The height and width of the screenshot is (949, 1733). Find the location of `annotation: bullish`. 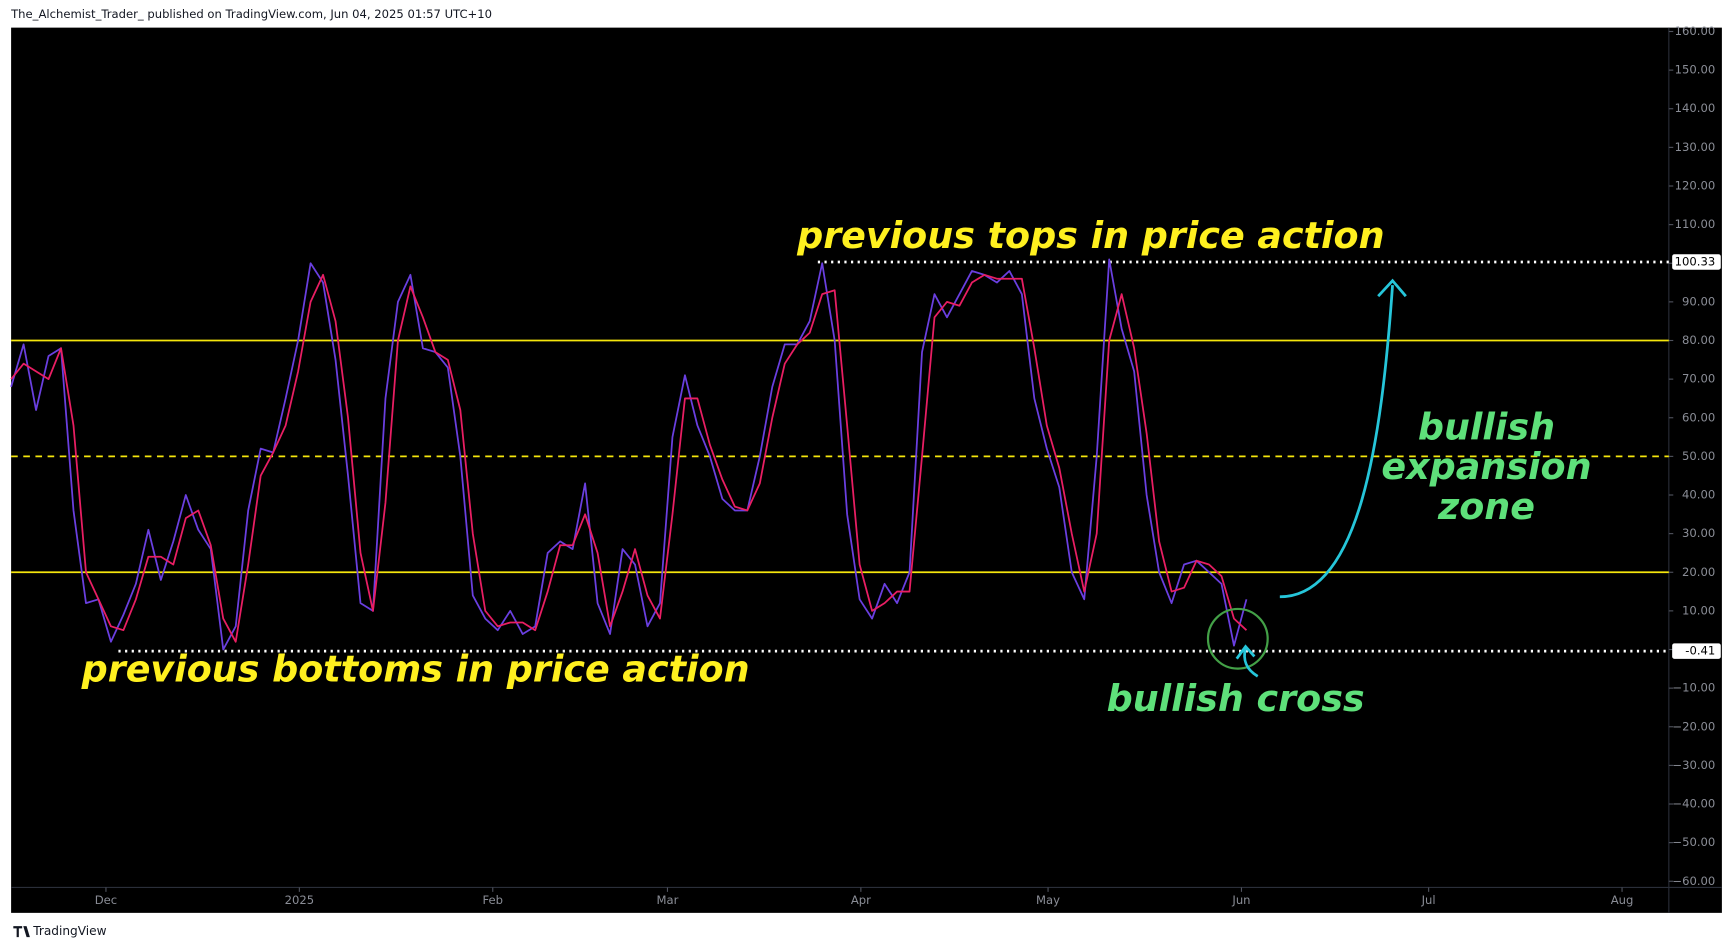

annotation: bullish is located at coordinates (1486, 426).